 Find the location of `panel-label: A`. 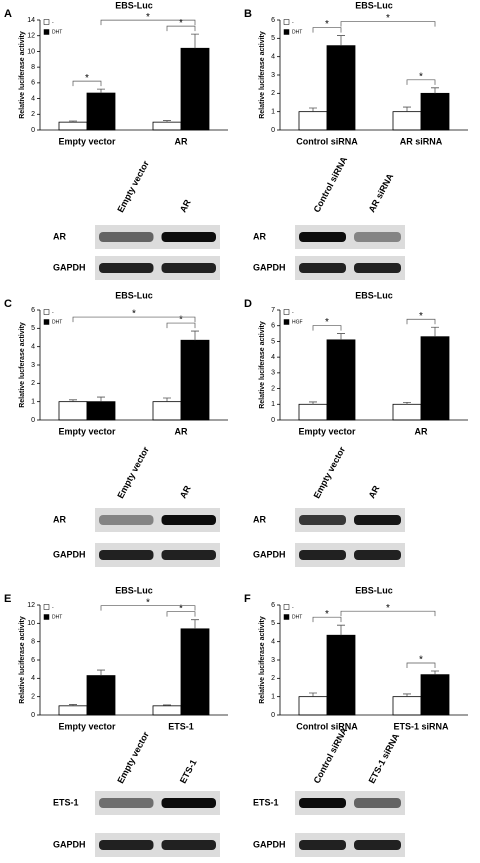

panel-label: A is located at coordinates (8, 14).